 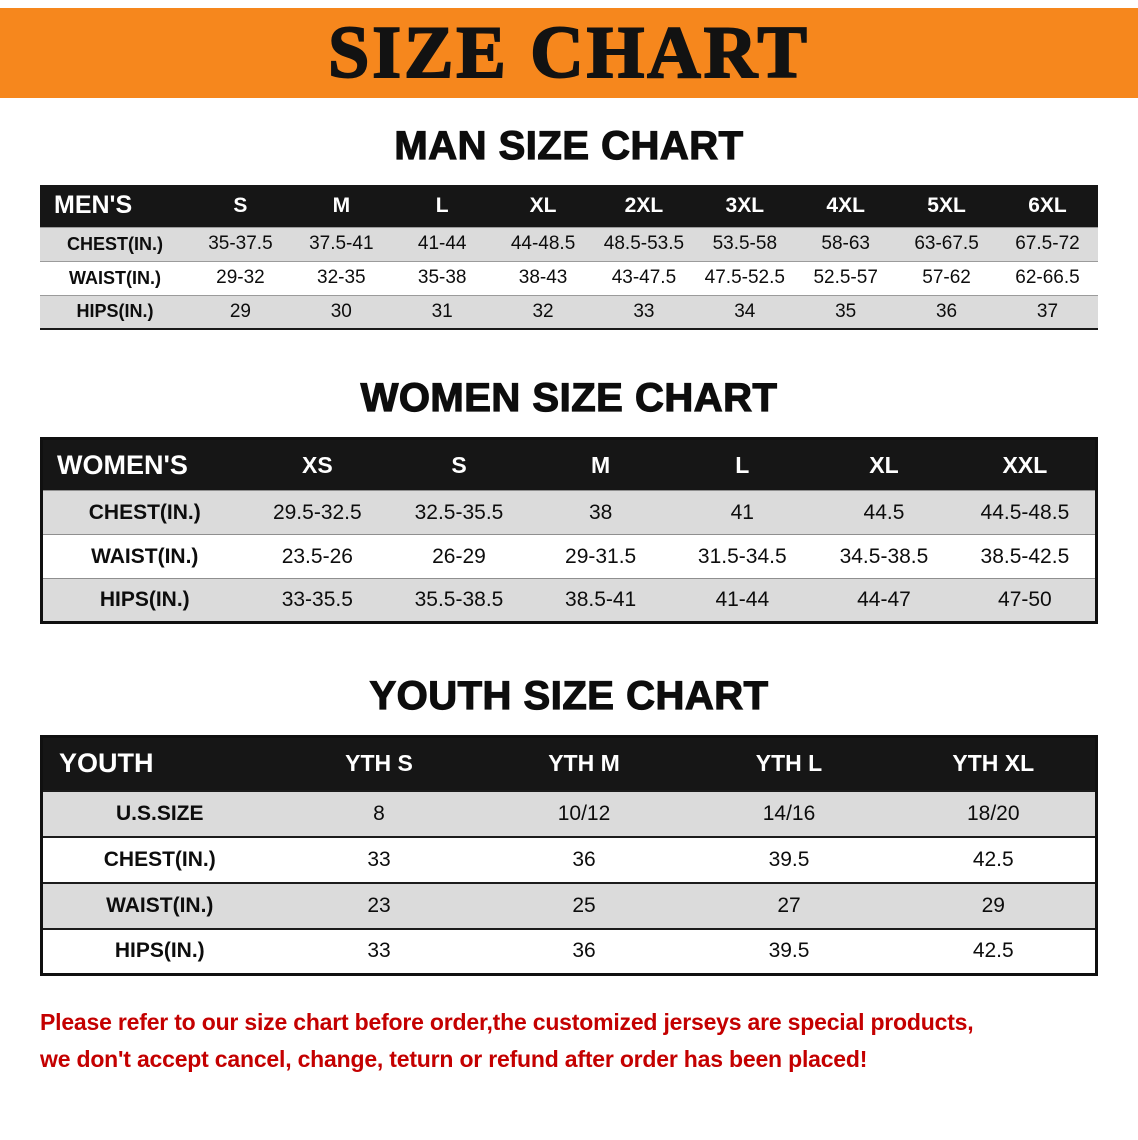 What do you see at coordinates (569, 905) in the screenshot?
I see `table-row: WAIST(IN.) 23 25 27 29` at bounding box center [569, 905].